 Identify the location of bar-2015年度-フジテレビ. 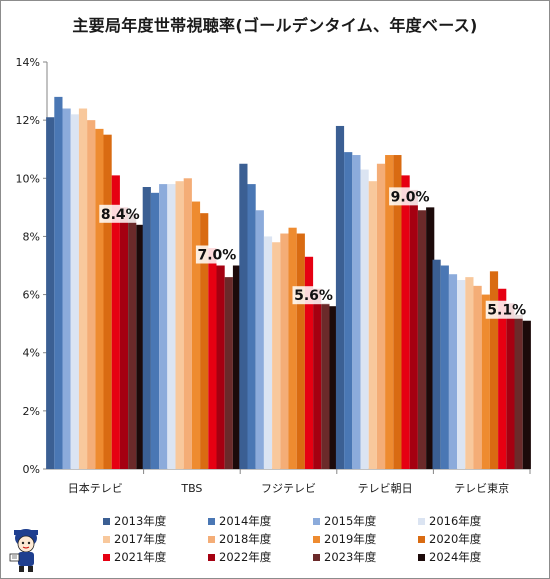
(259, 339).